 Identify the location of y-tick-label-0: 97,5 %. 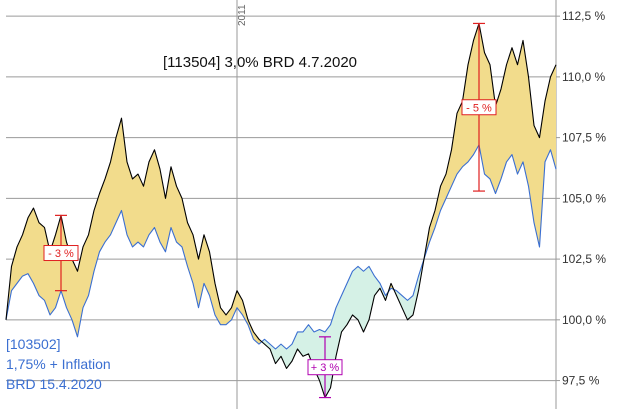
(581, 381).